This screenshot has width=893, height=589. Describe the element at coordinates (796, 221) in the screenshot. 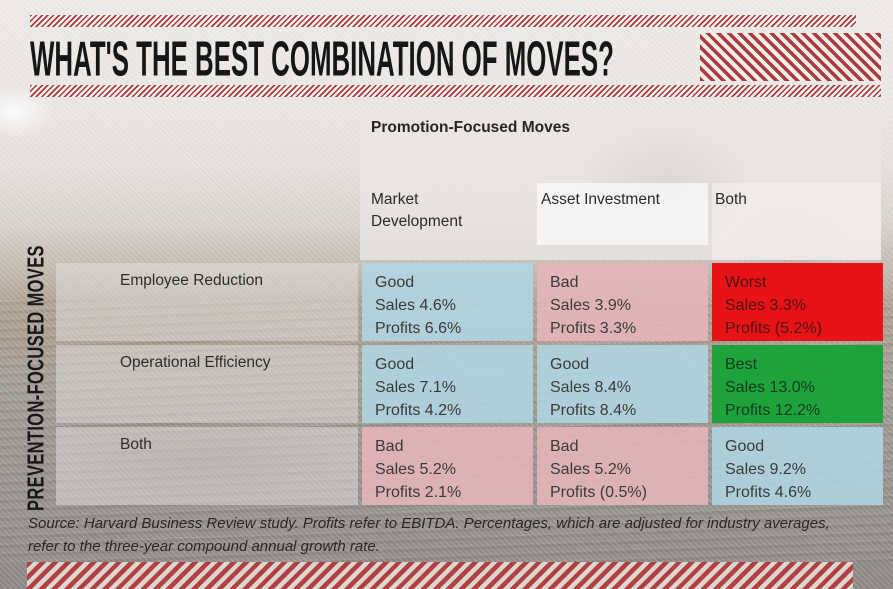

I see `both-header-panel` at that location.